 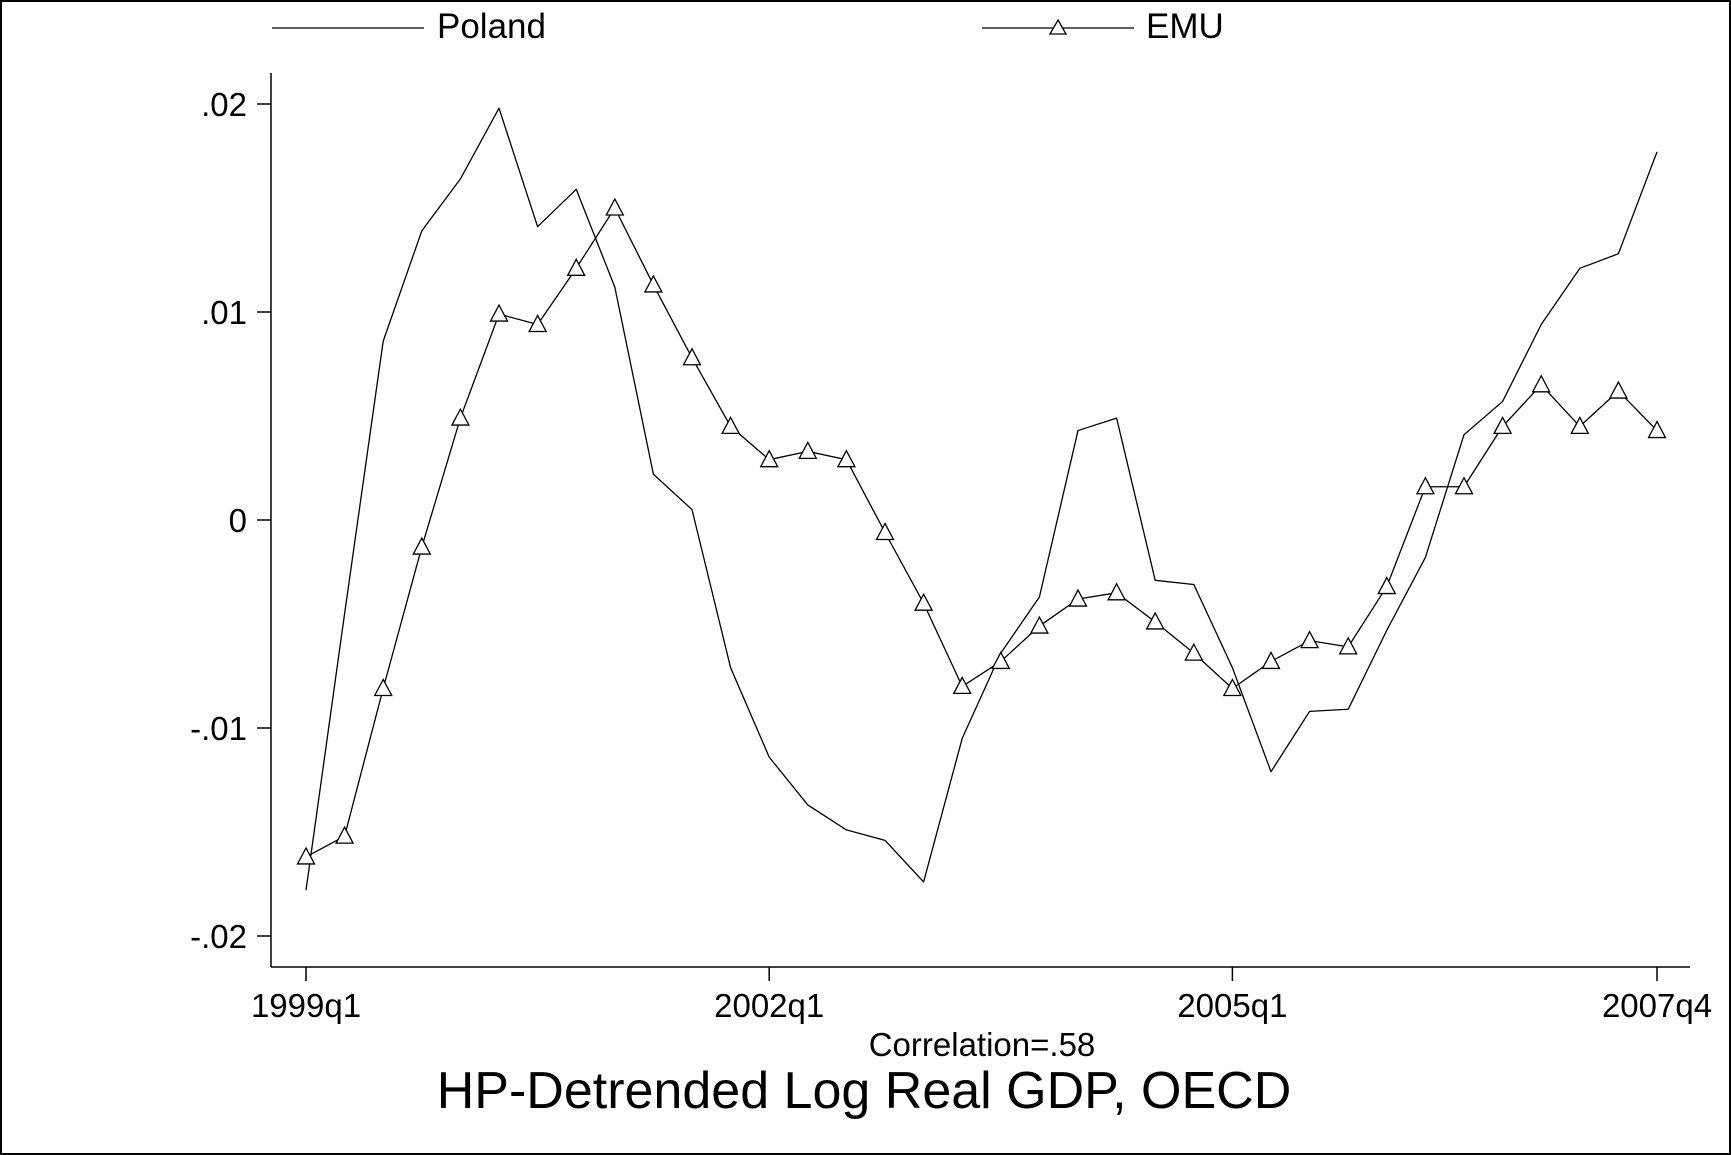 What do you see at coordinates (218, 728) in the screenshot?
I see `y-tick-label: -.01` at bounding box center [218, 728].